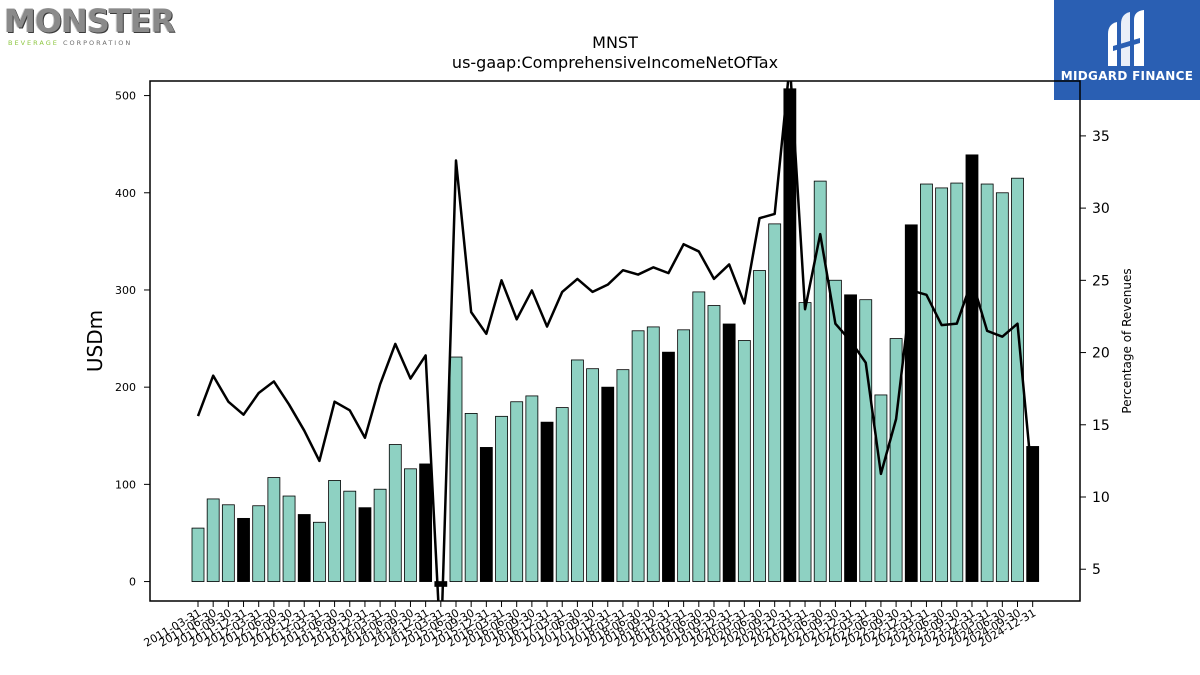 The height and width of the screenshot is (675, 1200). What do you see at coordinates (1127, 340) in the screenshot?
I see `y2-axis-label: Percentage of Revenues` at bounding box center [1127, 340].